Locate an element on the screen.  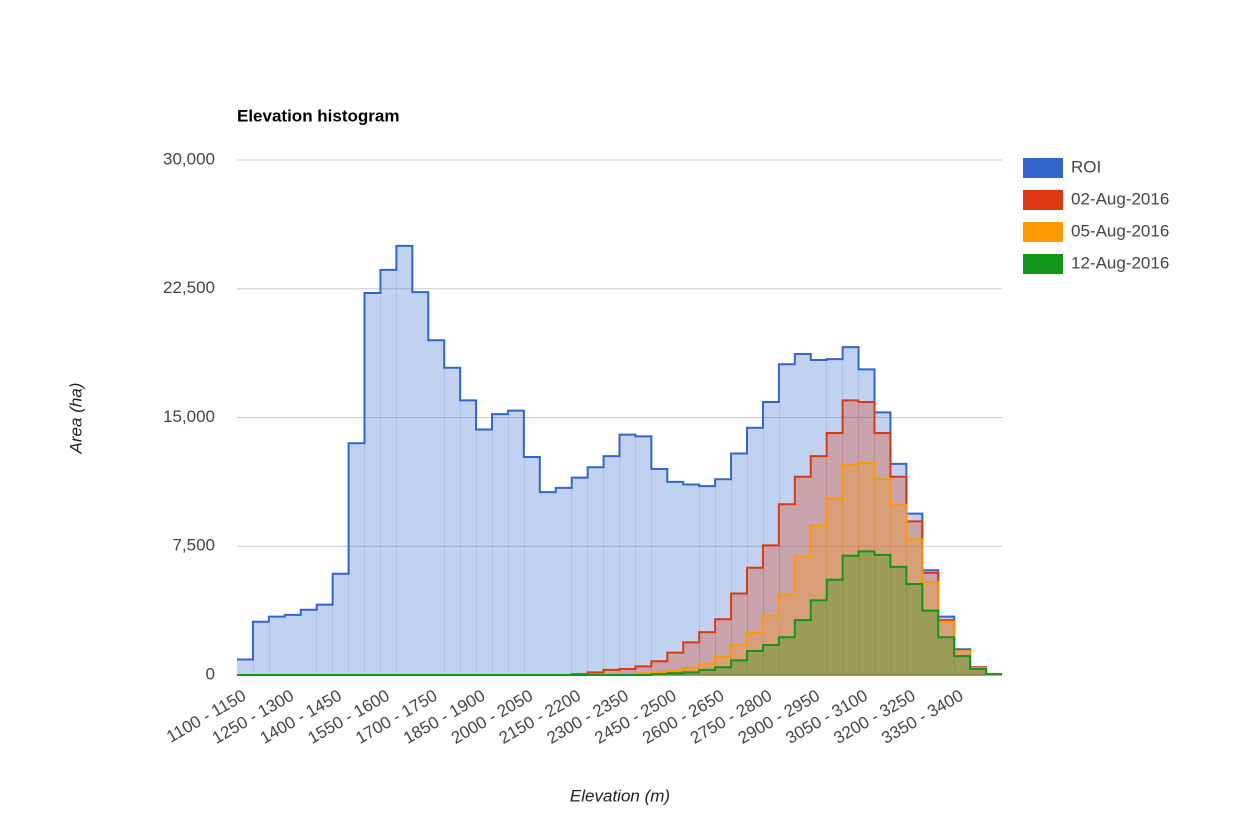
y-tick-label: 22,500 is located at coordinates (189, 287).